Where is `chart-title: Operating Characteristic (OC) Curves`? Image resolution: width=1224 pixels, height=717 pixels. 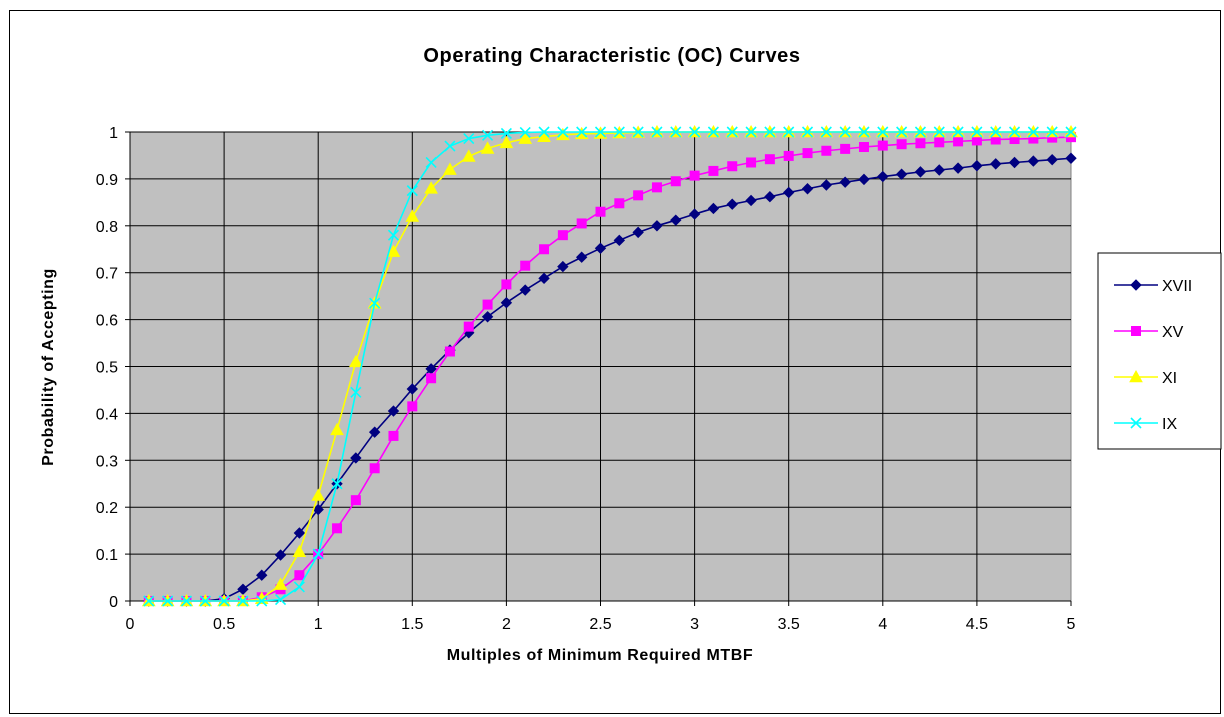
chart-title: Operating Characteristic (OC) Curves is located at coordinates (611, 56).